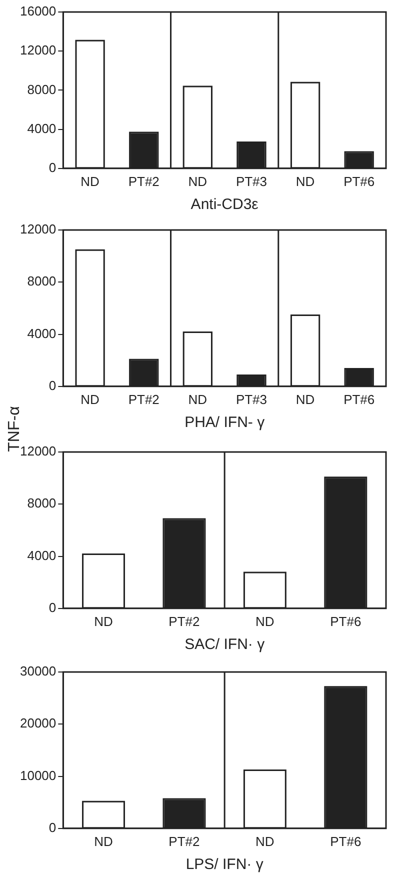 The height and width of the screenshot is (878, 394). Describe the element at coordinates (224, 205) in the screenshot. I see `x-axis-title: Anti-CD3ε` at that location.